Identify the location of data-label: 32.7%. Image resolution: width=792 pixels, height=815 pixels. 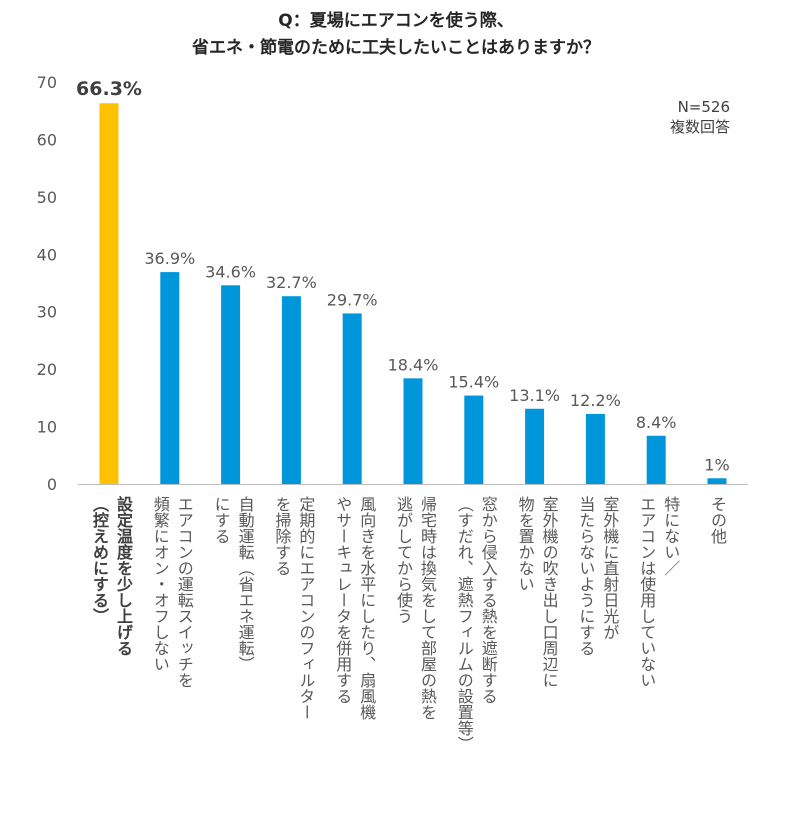
(291, 282).